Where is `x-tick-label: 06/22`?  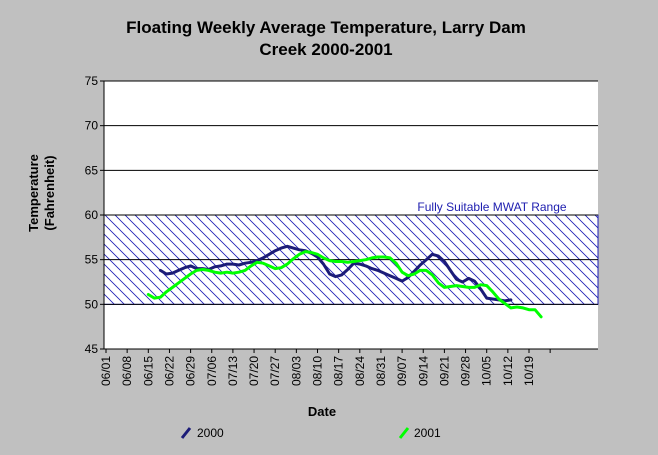
x-tick-label: 06/22 is located at coordinates (169, 371).